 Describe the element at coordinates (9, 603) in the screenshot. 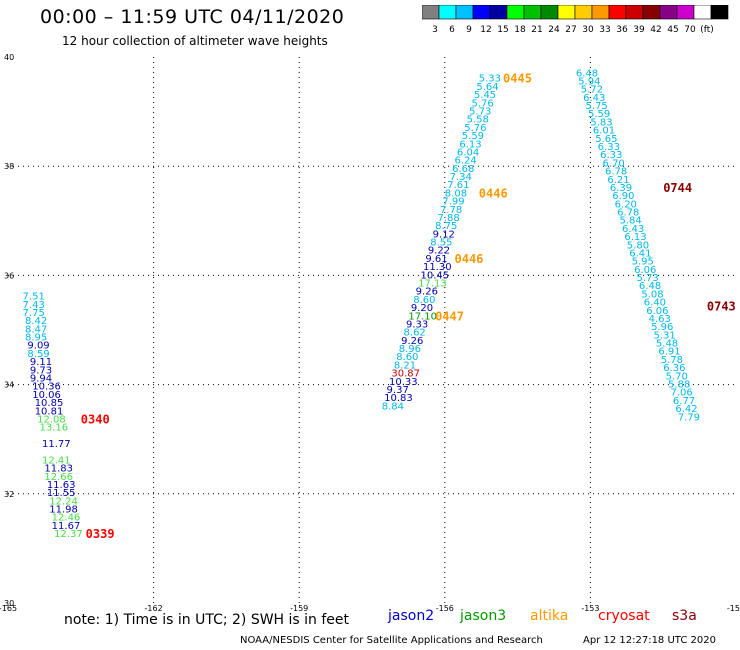

I see `y-tick-label: 30` at that location.